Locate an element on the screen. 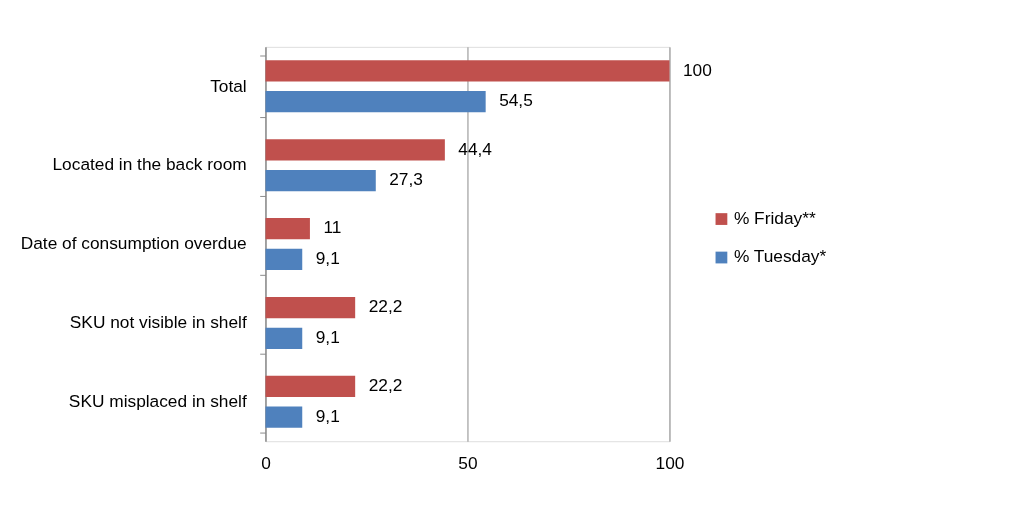 The width and height of the screenshot is (1010, 531). data-label: 54,5 is located at coordinates (516, 100).